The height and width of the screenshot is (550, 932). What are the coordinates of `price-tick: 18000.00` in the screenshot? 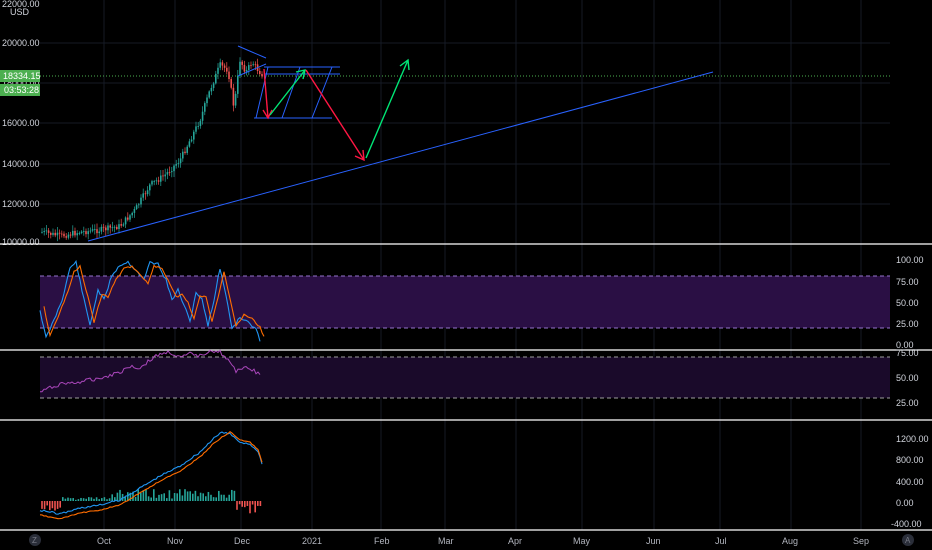 It's located at (21, 83).